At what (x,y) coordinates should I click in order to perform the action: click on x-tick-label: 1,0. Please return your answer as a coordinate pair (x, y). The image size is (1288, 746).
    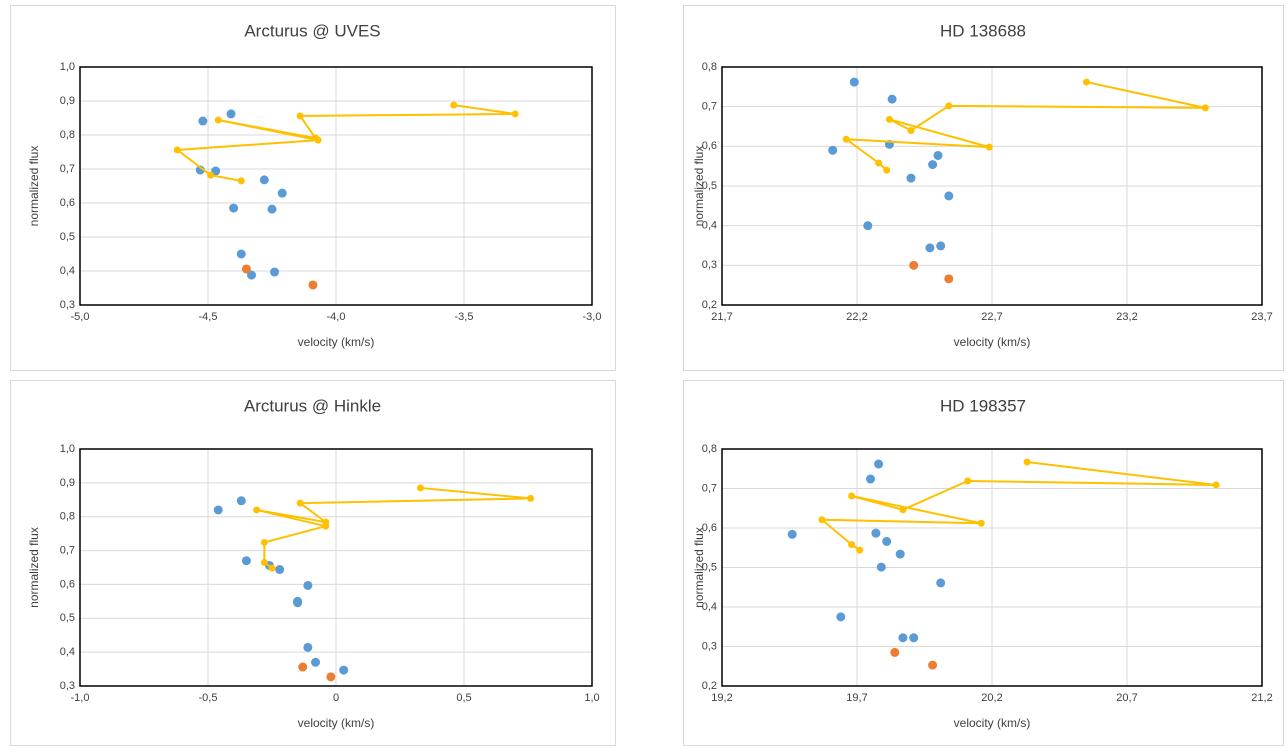
    Looking at the image, I should click on (591, 698).